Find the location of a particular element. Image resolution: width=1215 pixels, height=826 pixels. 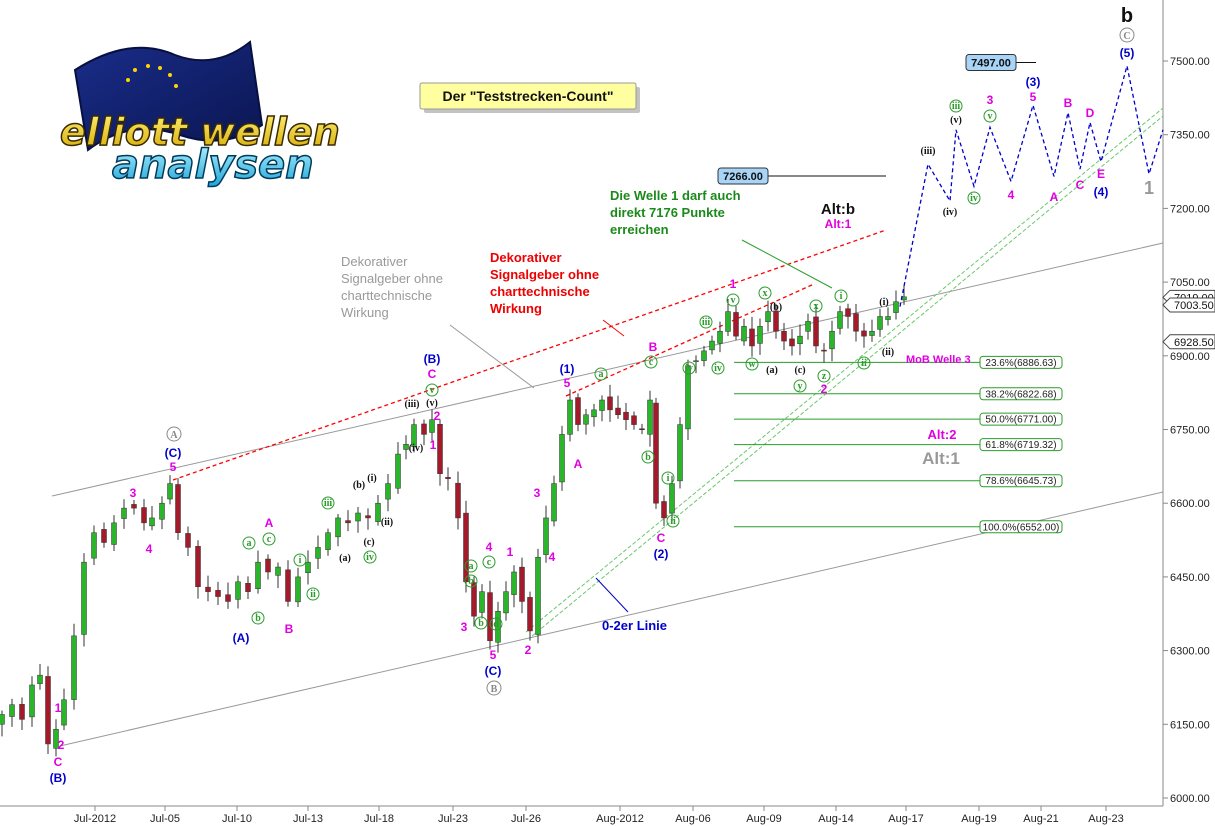

target-label: 7266.00 is located at coordinates (743, 177).